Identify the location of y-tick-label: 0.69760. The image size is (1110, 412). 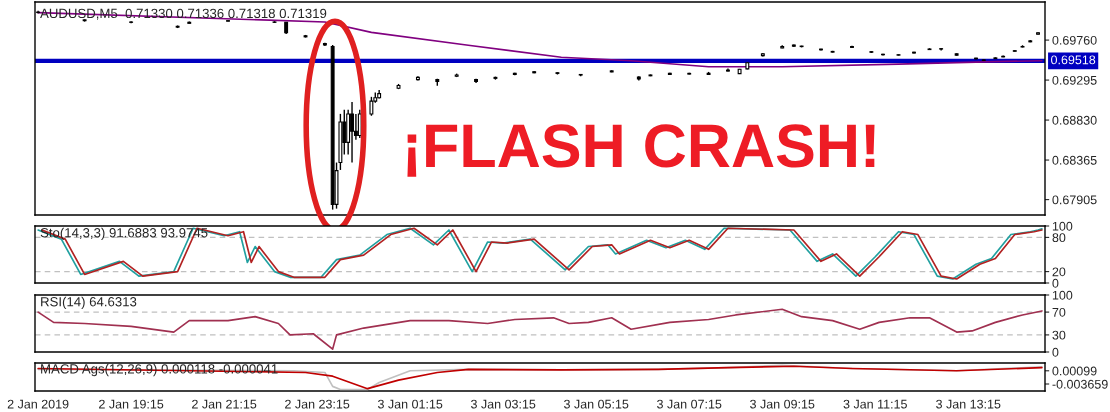
(1074, 40).